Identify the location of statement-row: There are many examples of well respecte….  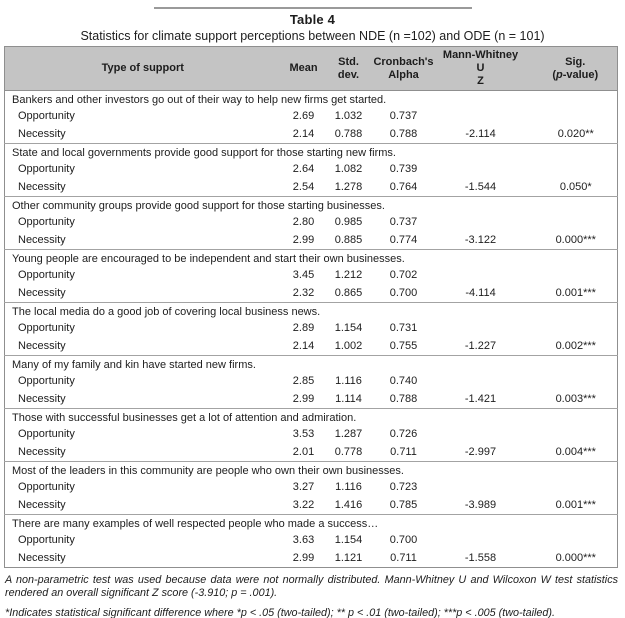
(311, 522).